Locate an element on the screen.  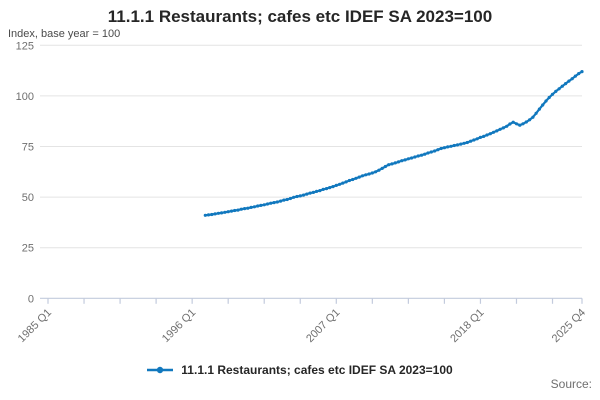
x-tick-label: 1985 Q1 is located at coordinates (35, 326).